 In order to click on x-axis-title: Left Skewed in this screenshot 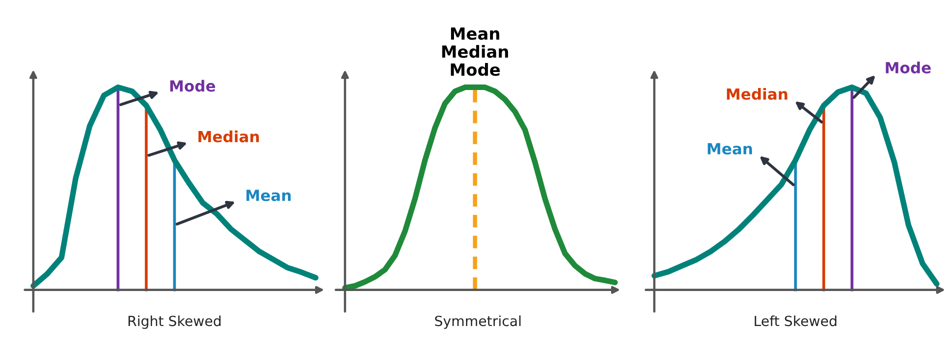, I will do `click(795, 320)`.